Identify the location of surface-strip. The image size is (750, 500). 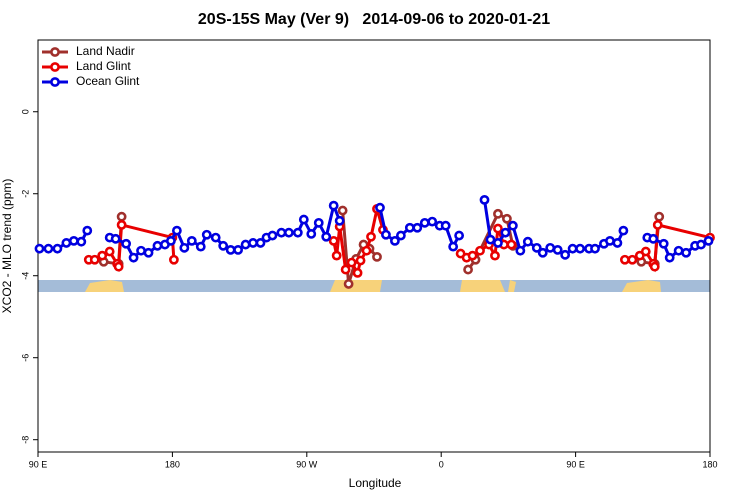
(374, 286).